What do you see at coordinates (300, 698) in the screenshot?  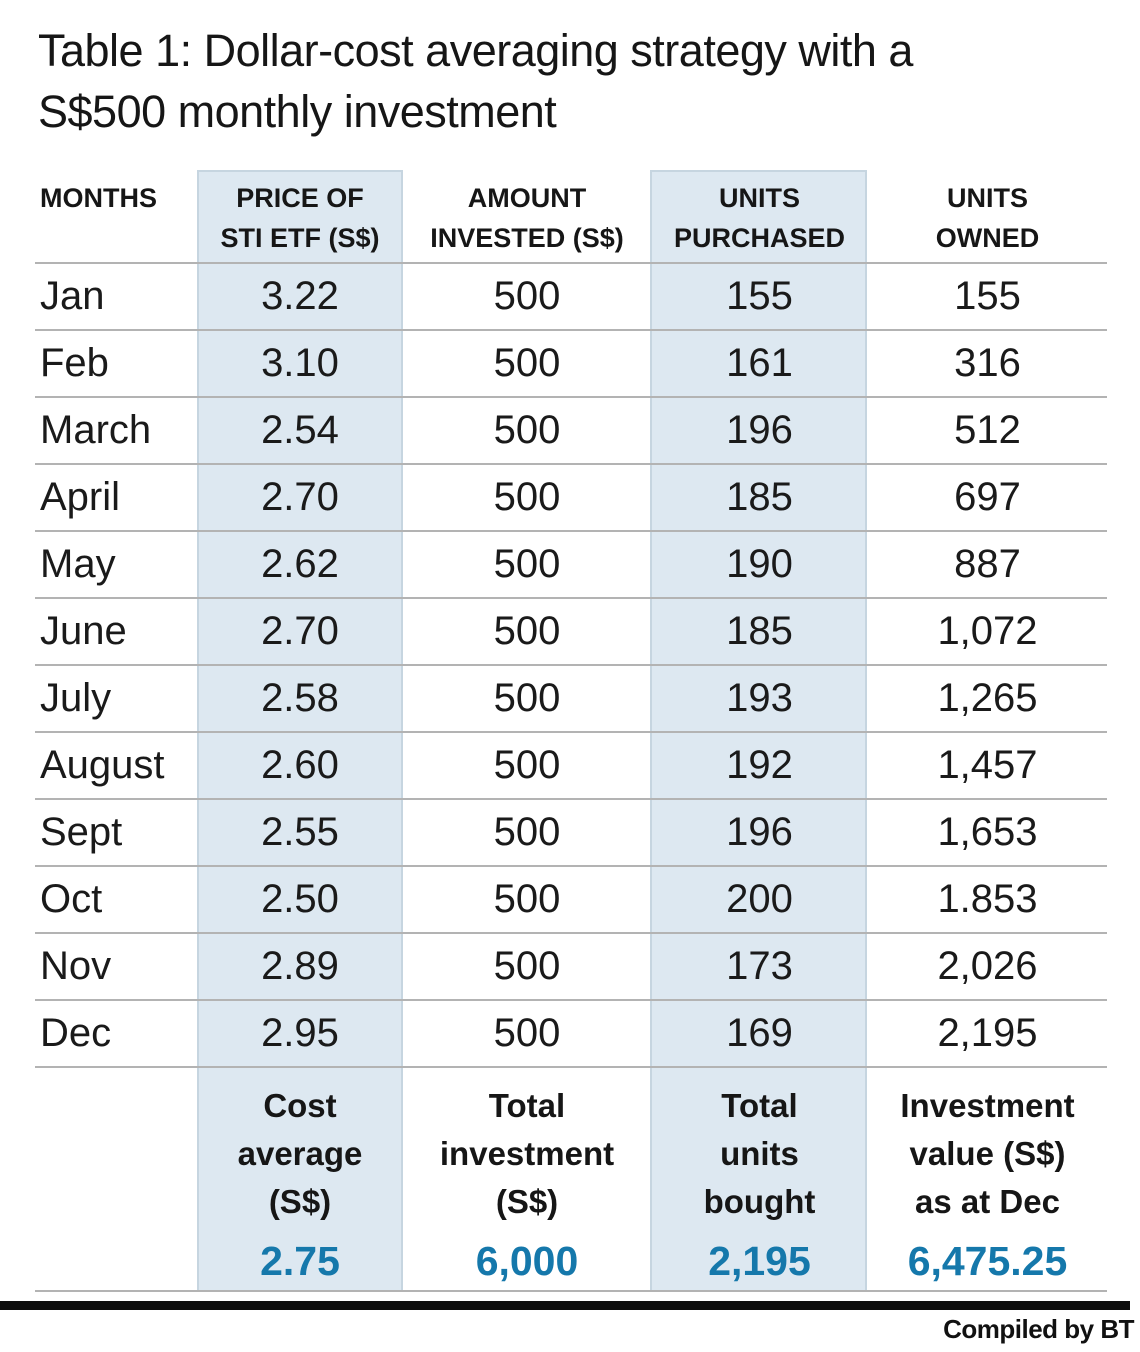 I see `cell-price: 2.58` at bounding box center [300, 698].